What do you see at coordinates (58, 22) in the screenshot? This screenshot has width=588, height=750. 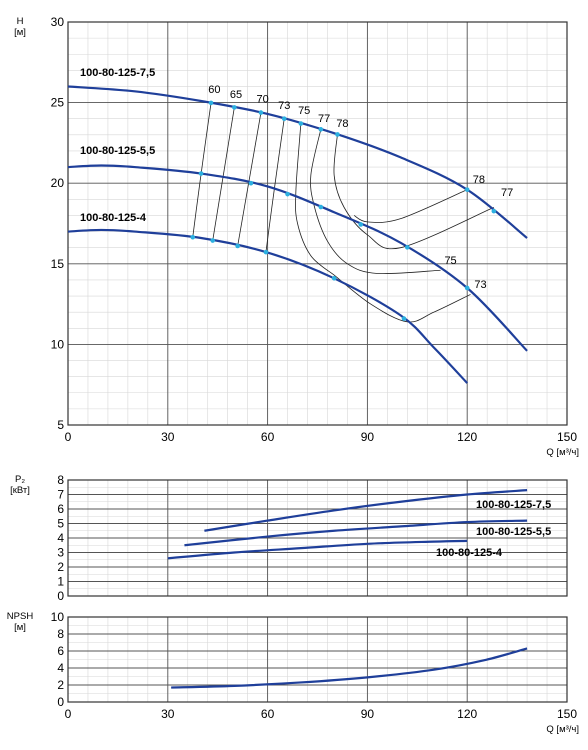 I see `y-tick-label: 30` at bounding box center [58, 22].